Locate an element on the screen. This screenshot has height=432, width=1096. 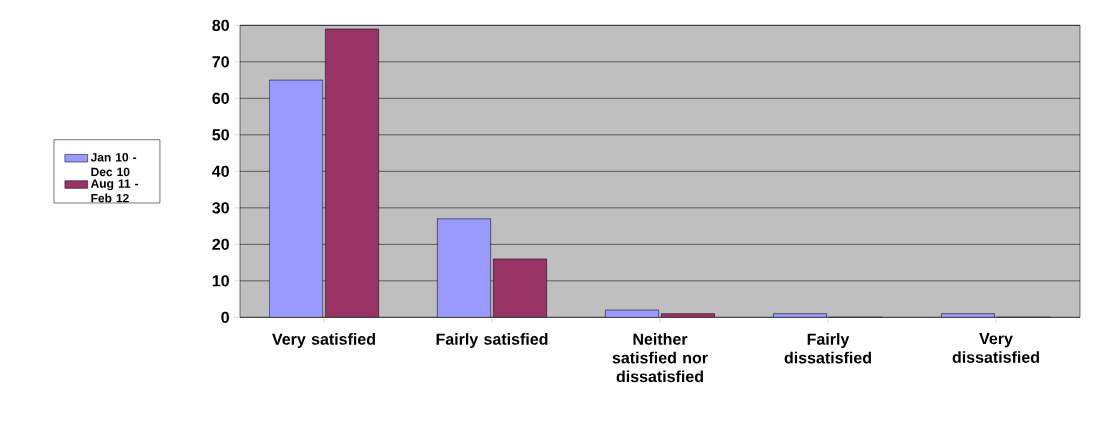
legend-label: Aug 11 - Feb 12 is located at coordinates (114, 191).